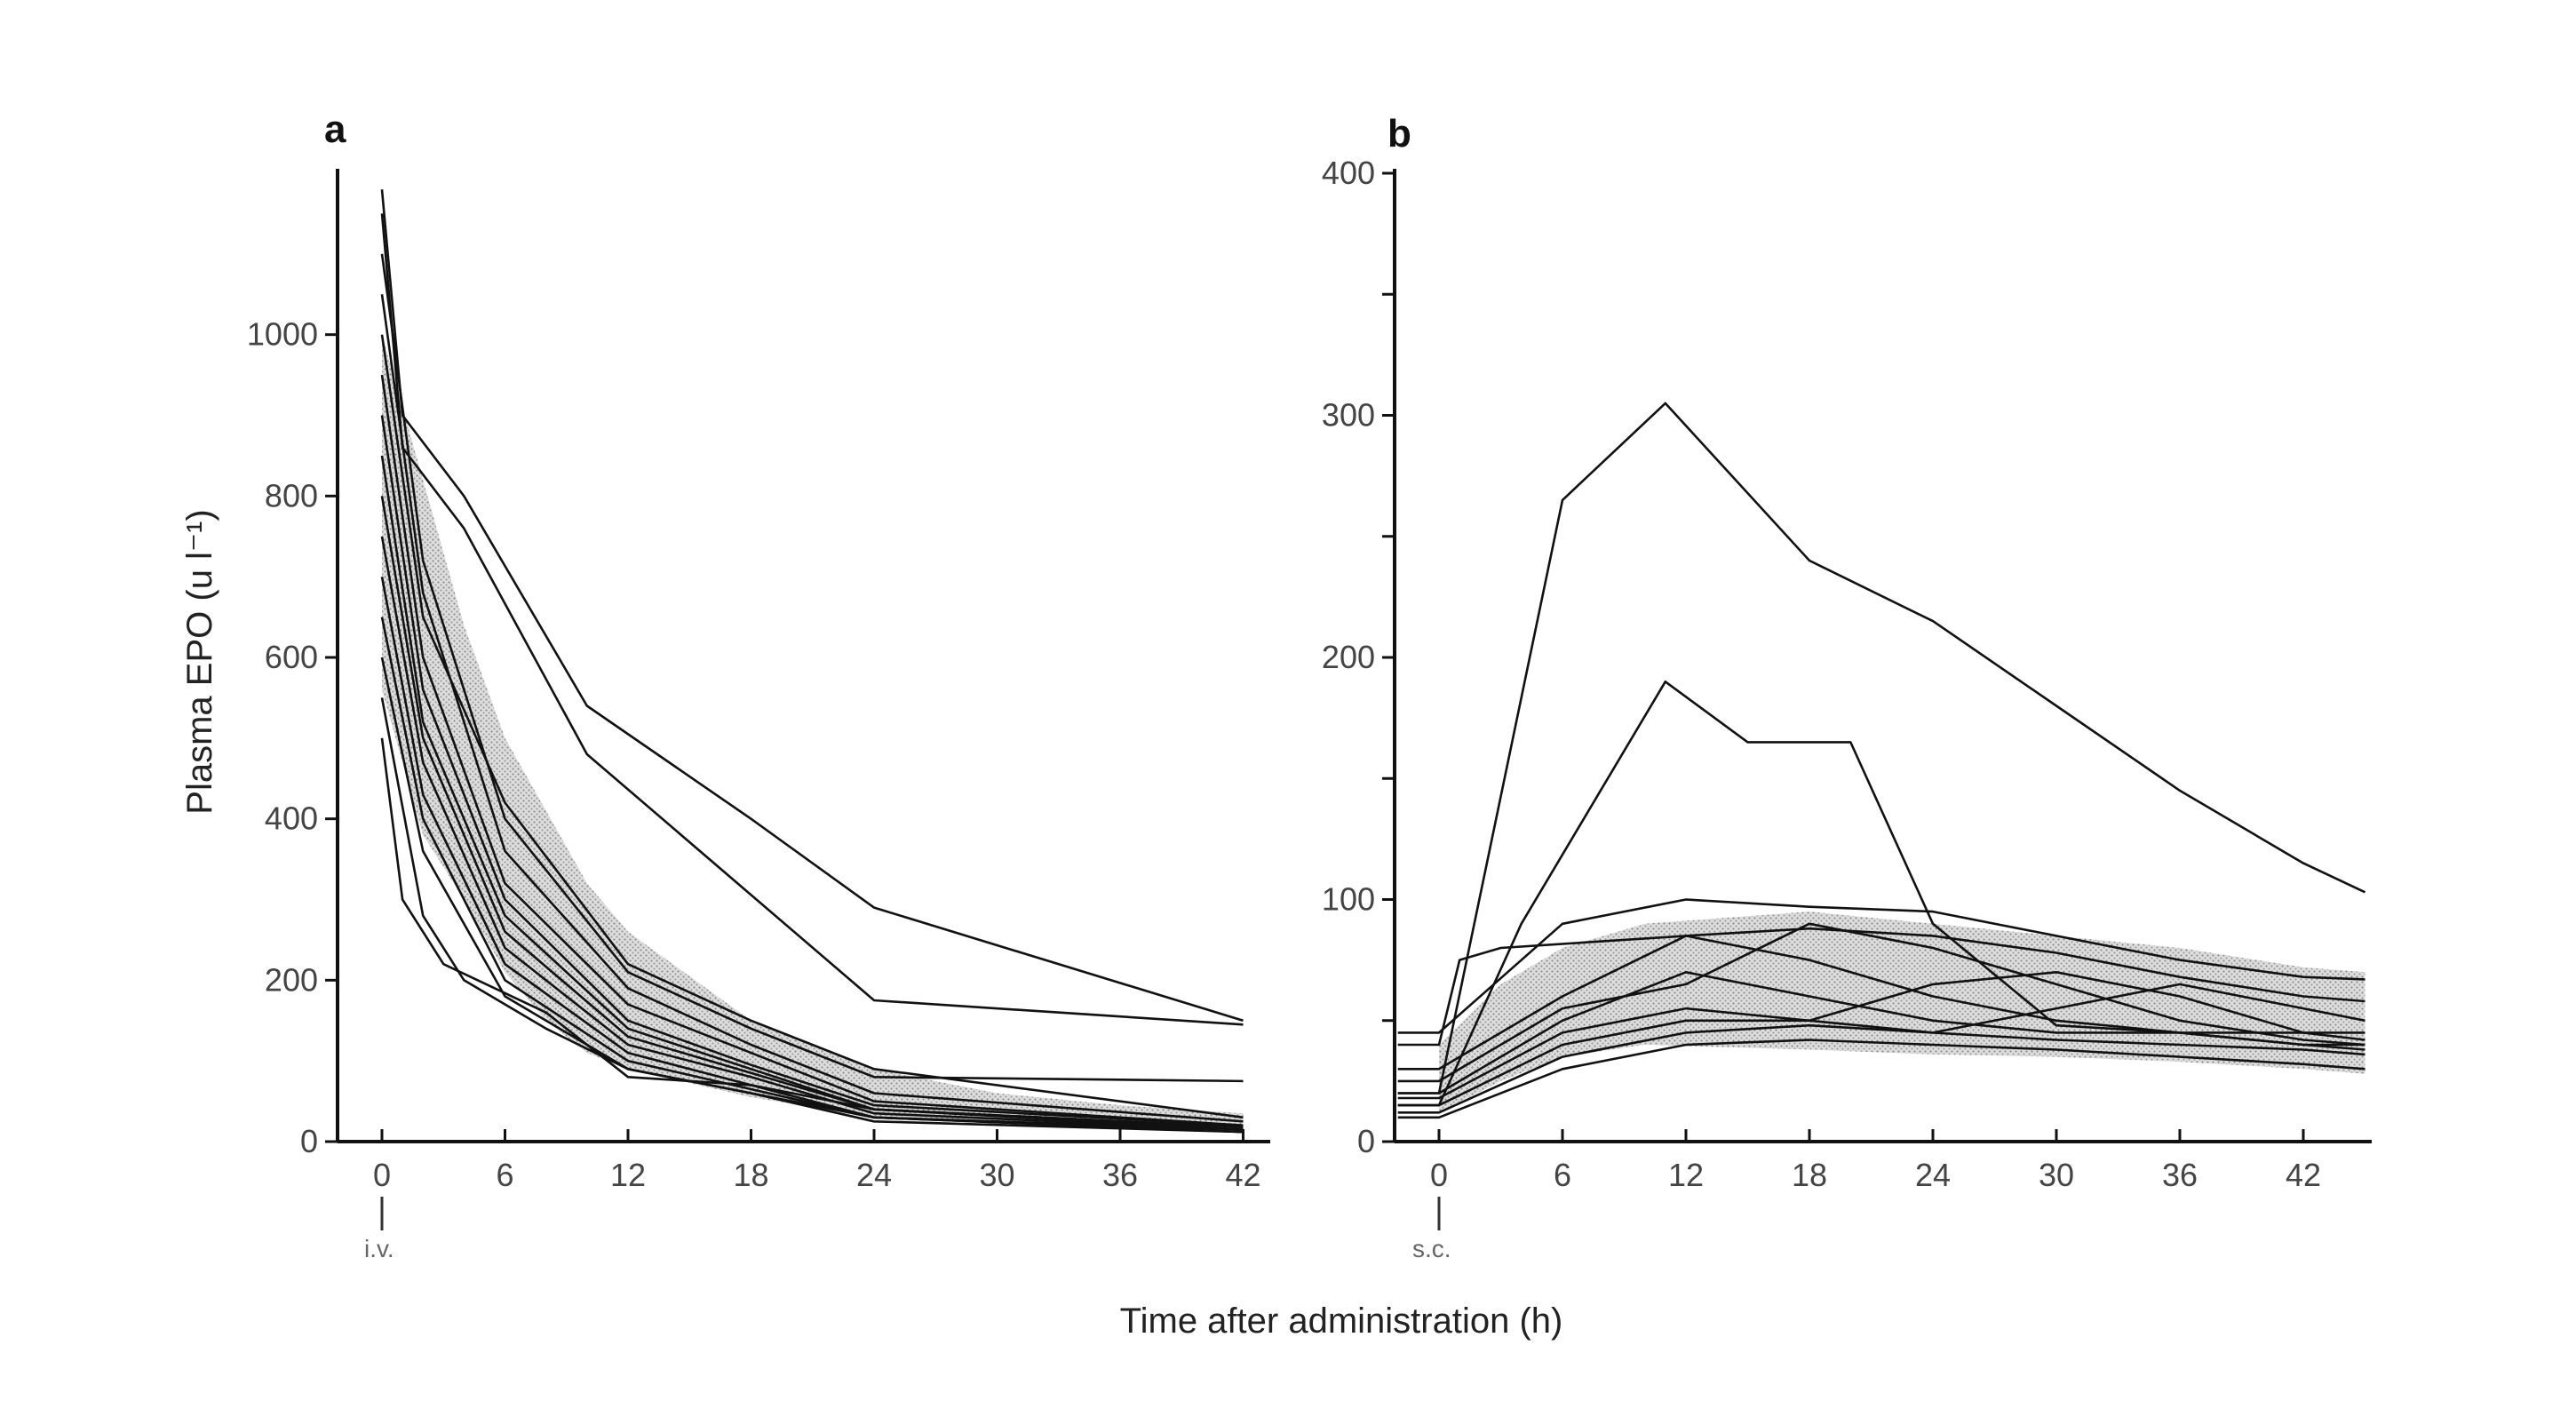  I want to click on panel-a-x-tick-label: 12, so click(628, 1175).